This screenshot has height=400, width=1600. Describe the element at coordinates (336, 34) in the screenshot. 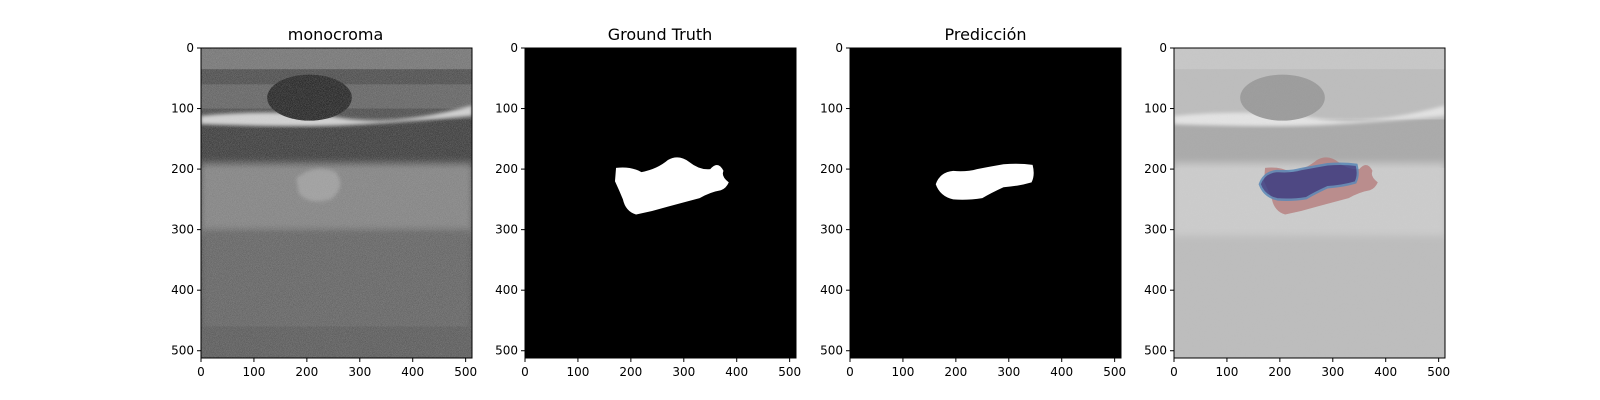

I see `panel-title: monocroma` at that location.